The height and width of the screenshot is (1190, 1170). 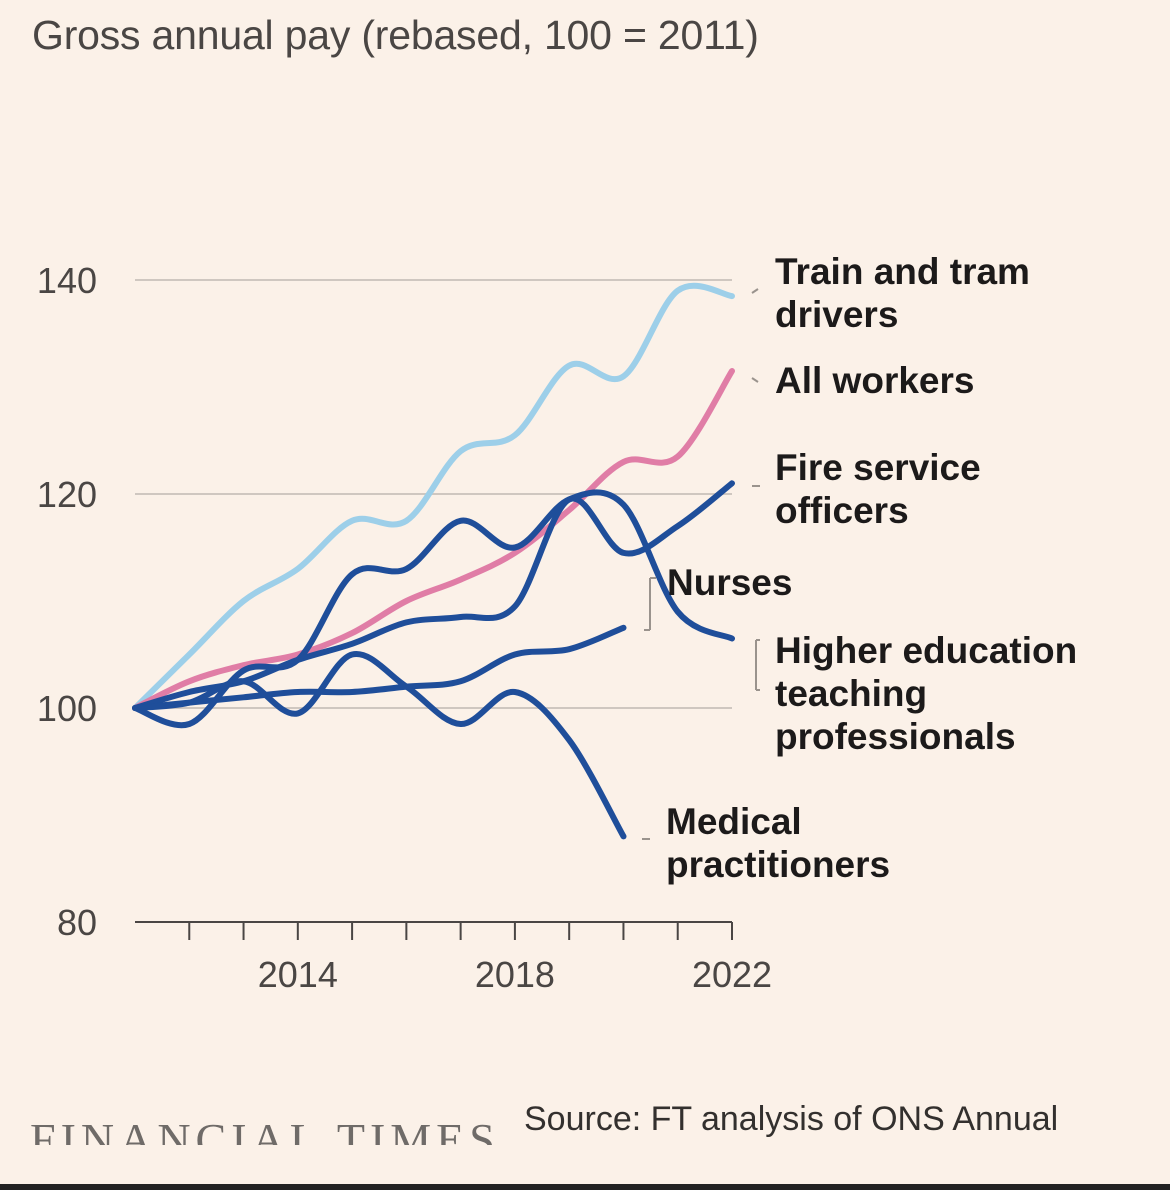 What do you see at coordinates (67, 708) in the screenshot?
I see `y-tick-label-100: 100` at bounding box center [67, 708].